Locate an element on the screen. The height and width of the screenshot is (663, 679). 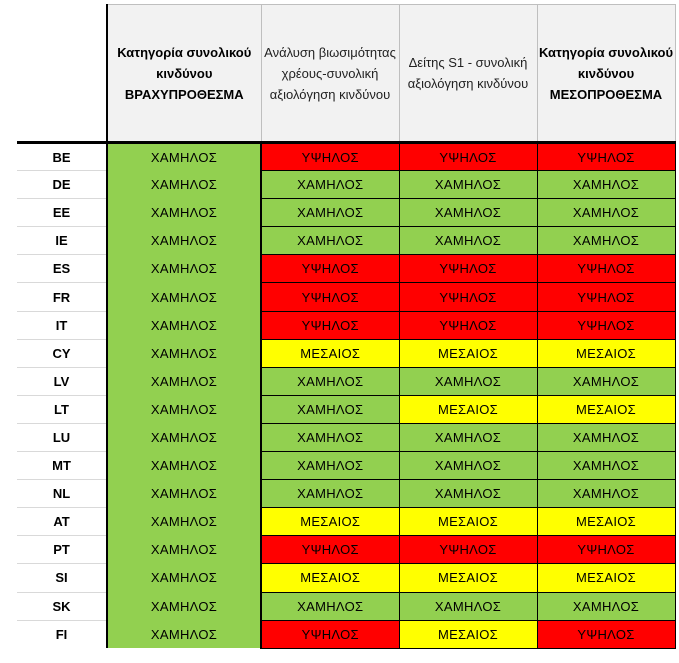
table-row: IT ΧΑΜΗΛΟΣ ΥΨΗΛΟΣ ΥΨΗΛΟΣ ΥΨΗΛΟΣ is located at coordinates (346, 325).